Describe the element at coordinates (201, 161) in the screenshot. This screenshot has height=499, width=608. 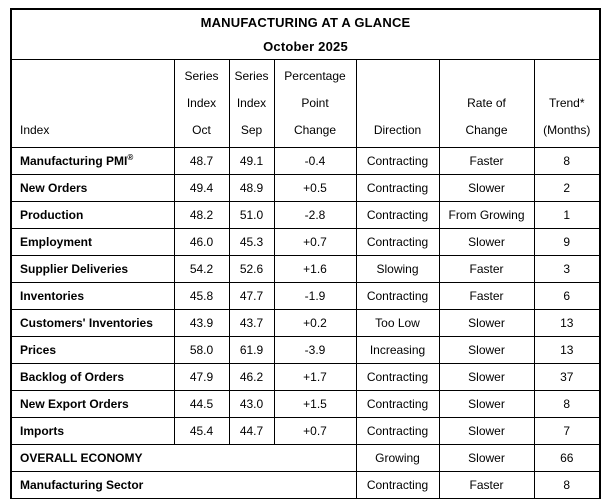
I see `cell-series-oct: 48.7` at that location.